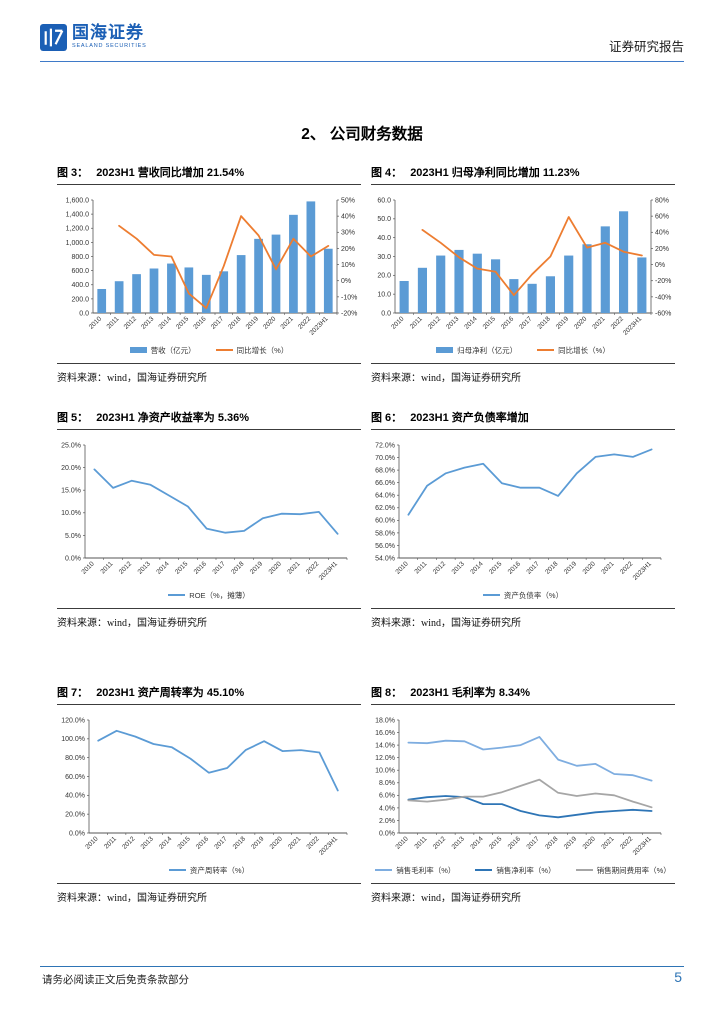 The height and width of the screenshot is (1024, 724). I want to click on x-axis-tick-label: 2011, so click(416, 322).